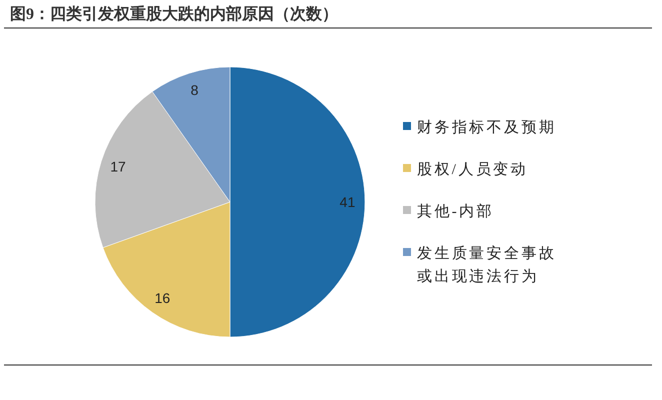  Describe the element at coordinates (194, 90) in the screenshot. I see `data-label: 8` at that location.